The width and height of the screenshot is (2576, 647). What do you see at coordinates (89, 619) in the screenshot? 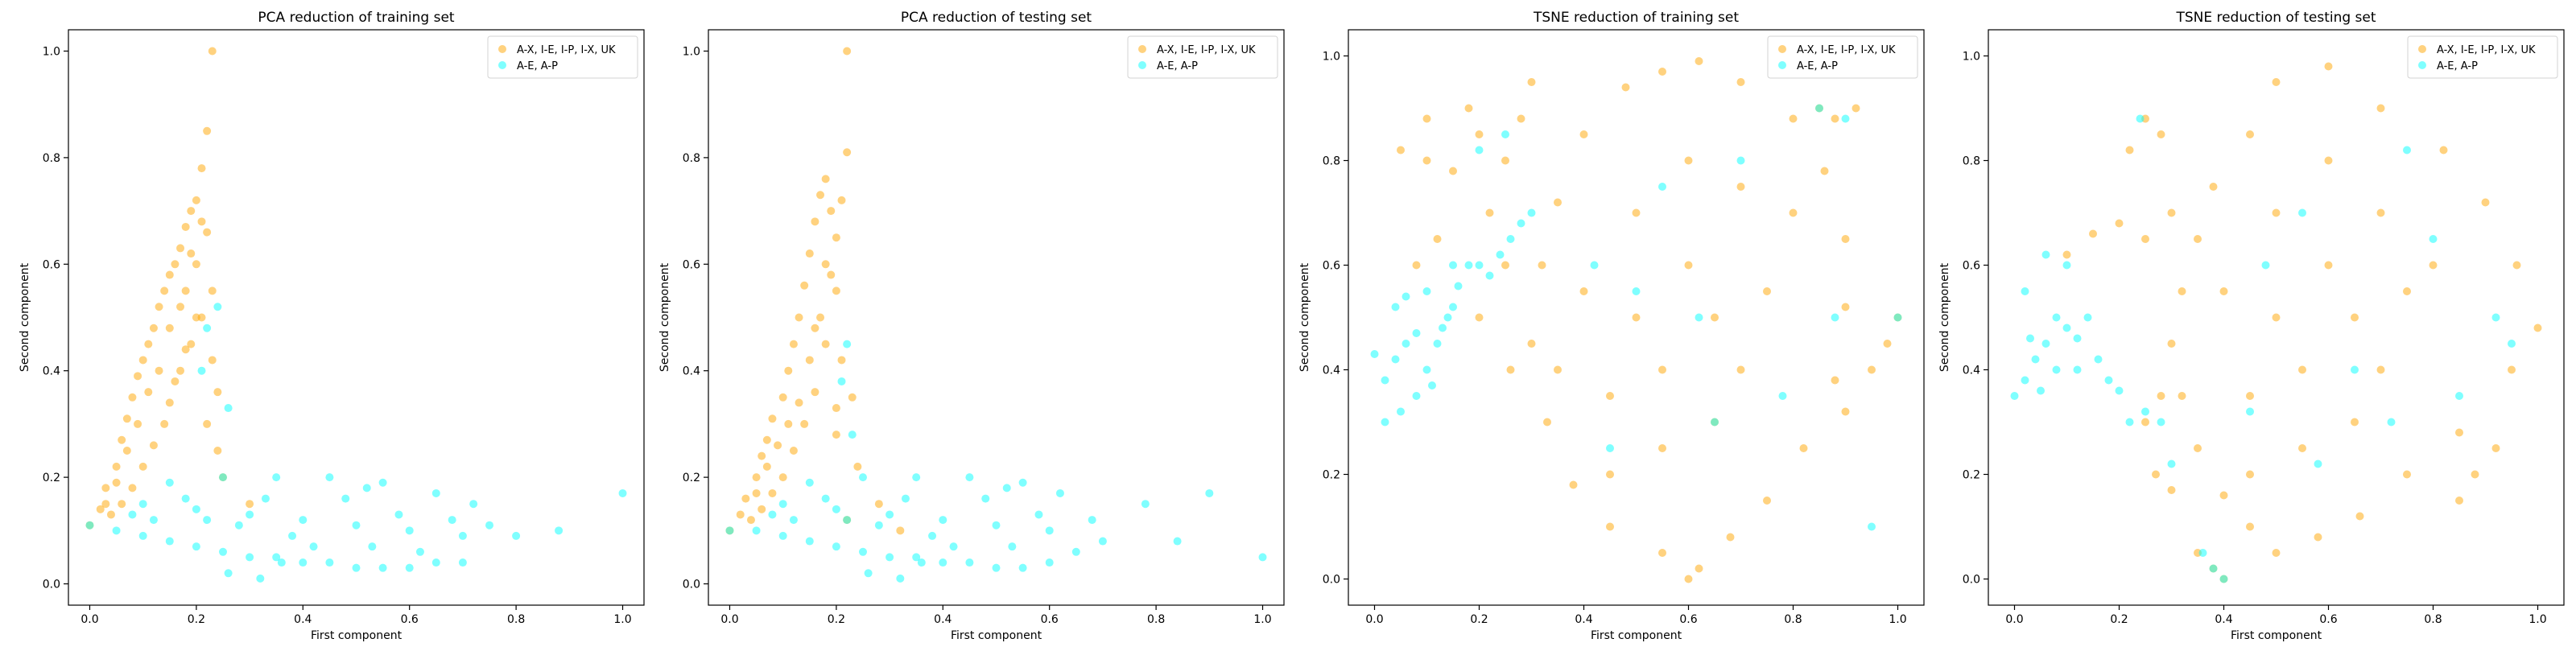
I see `x-tick-label: 0.0` at bounding box center [89, 619].